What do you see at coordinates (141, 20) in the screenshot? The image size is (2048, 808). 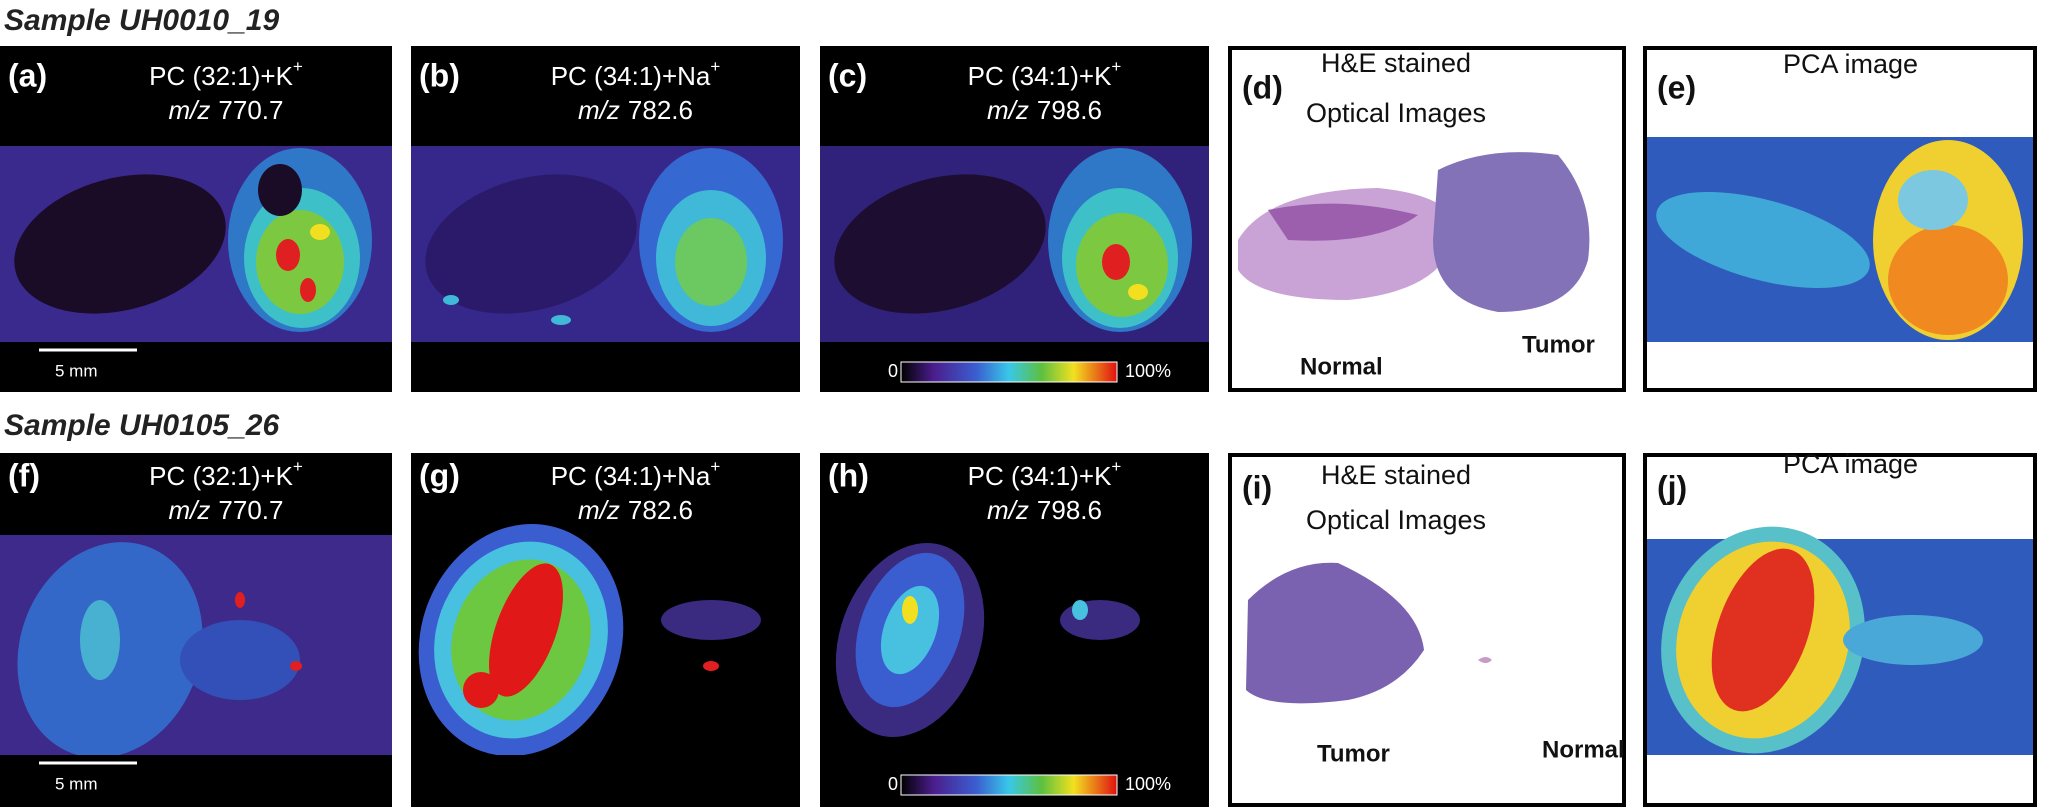 I see `row-title: Sample UH0010_19` at bounding box center [141, 20].